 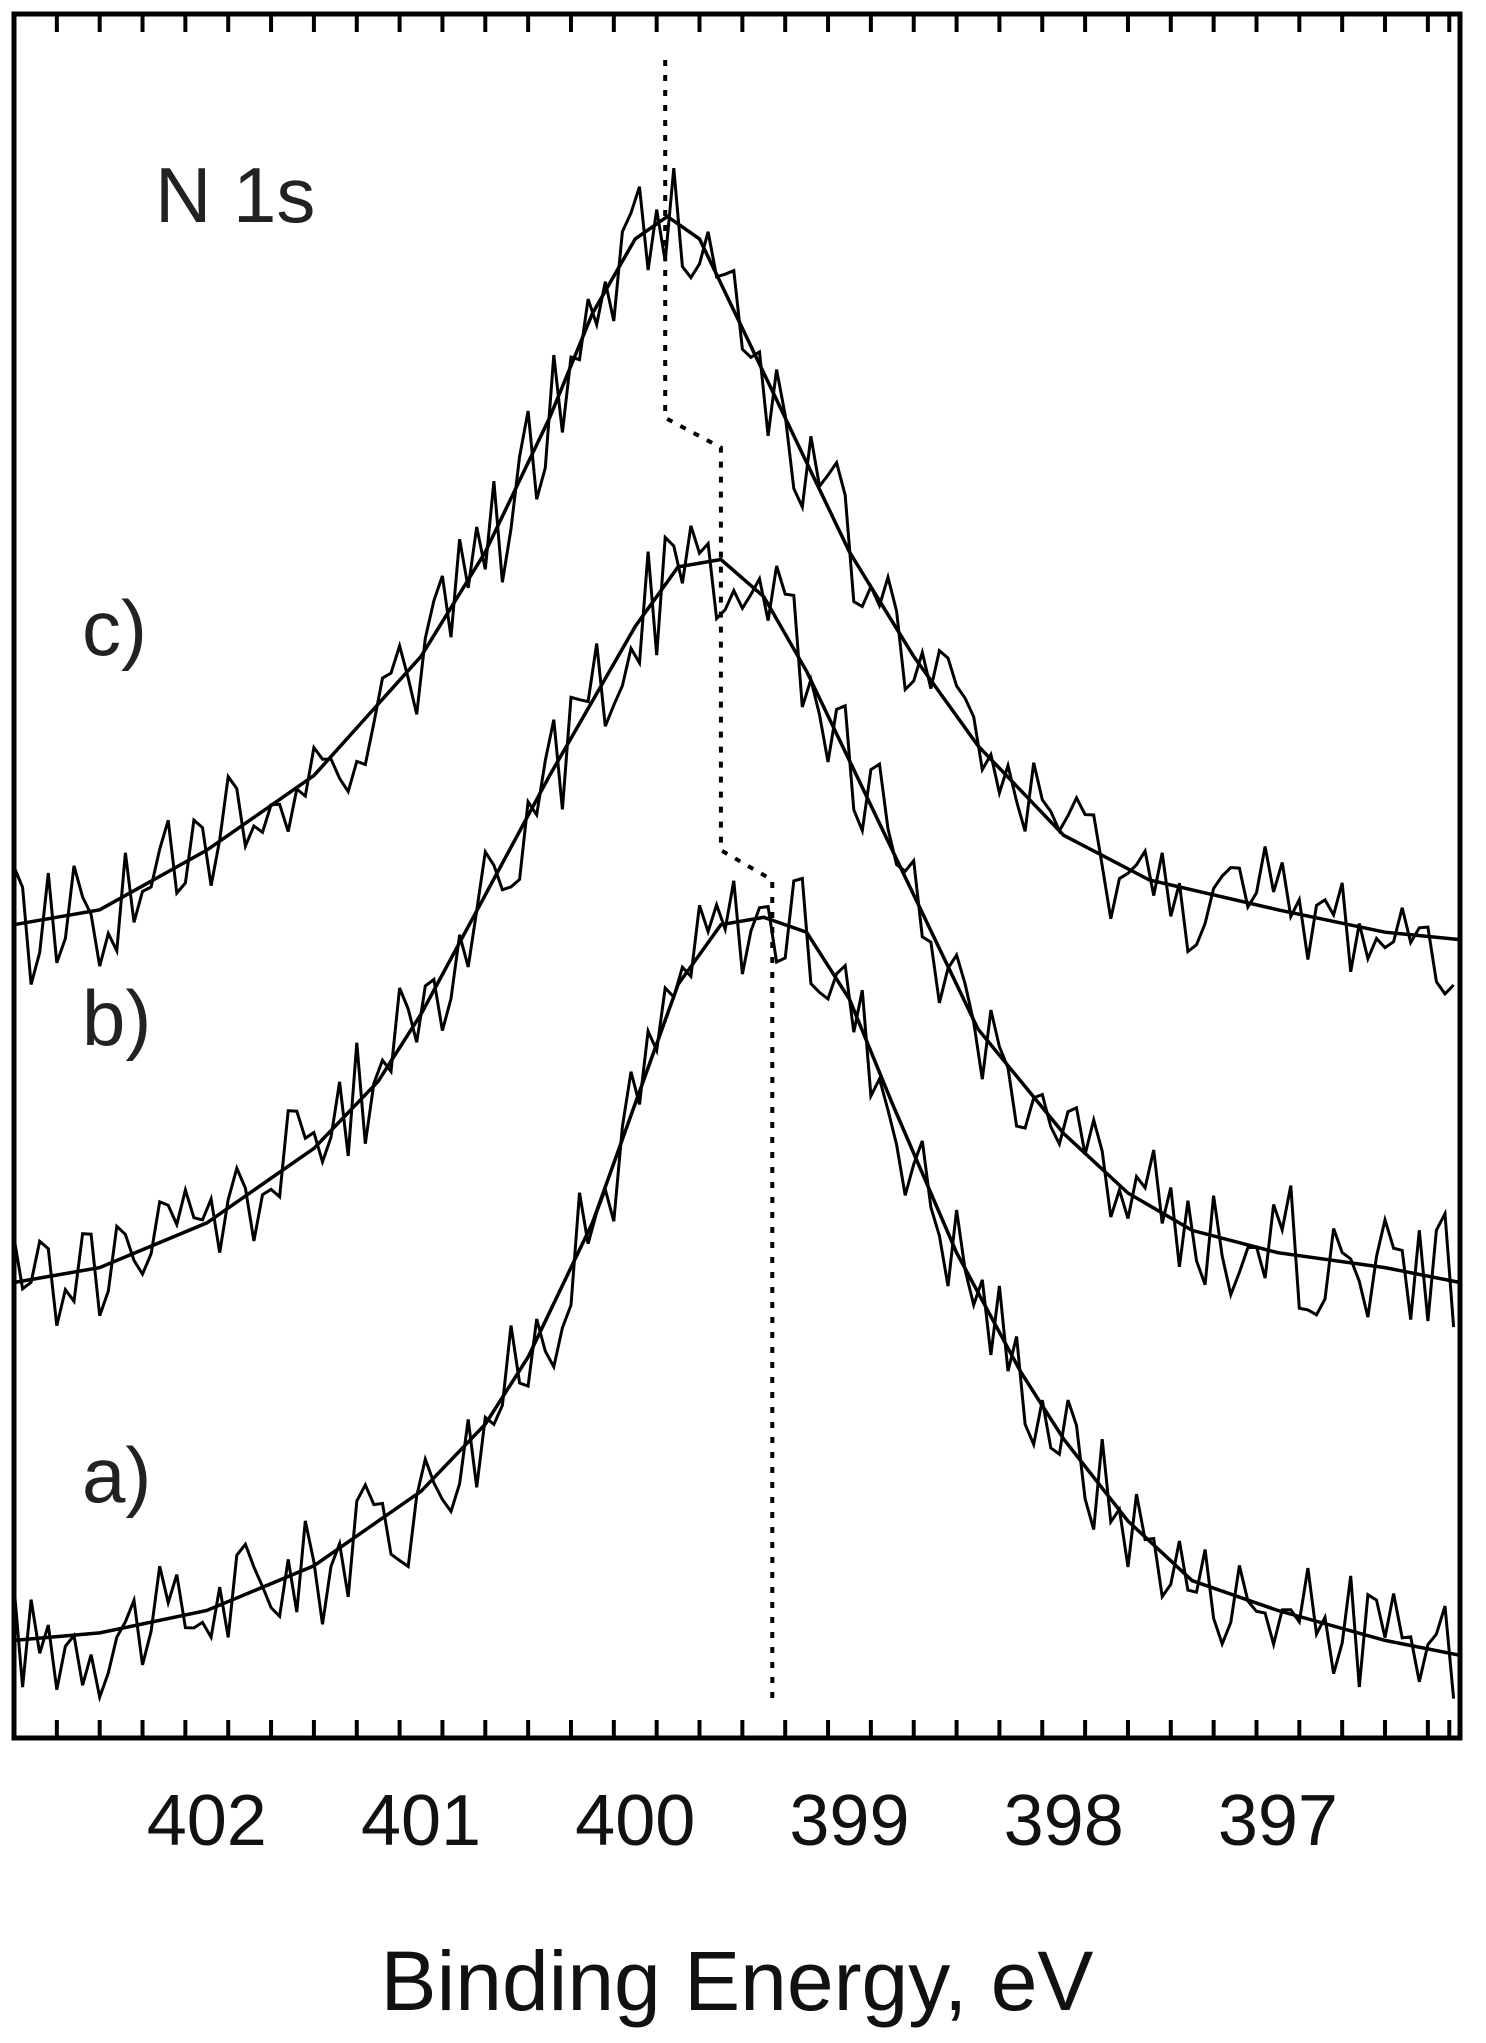 What do you see at coordinates (421, 1821) in the screenshot?
I see `x-tick-label: 401` at bounding box center [421, 1821].